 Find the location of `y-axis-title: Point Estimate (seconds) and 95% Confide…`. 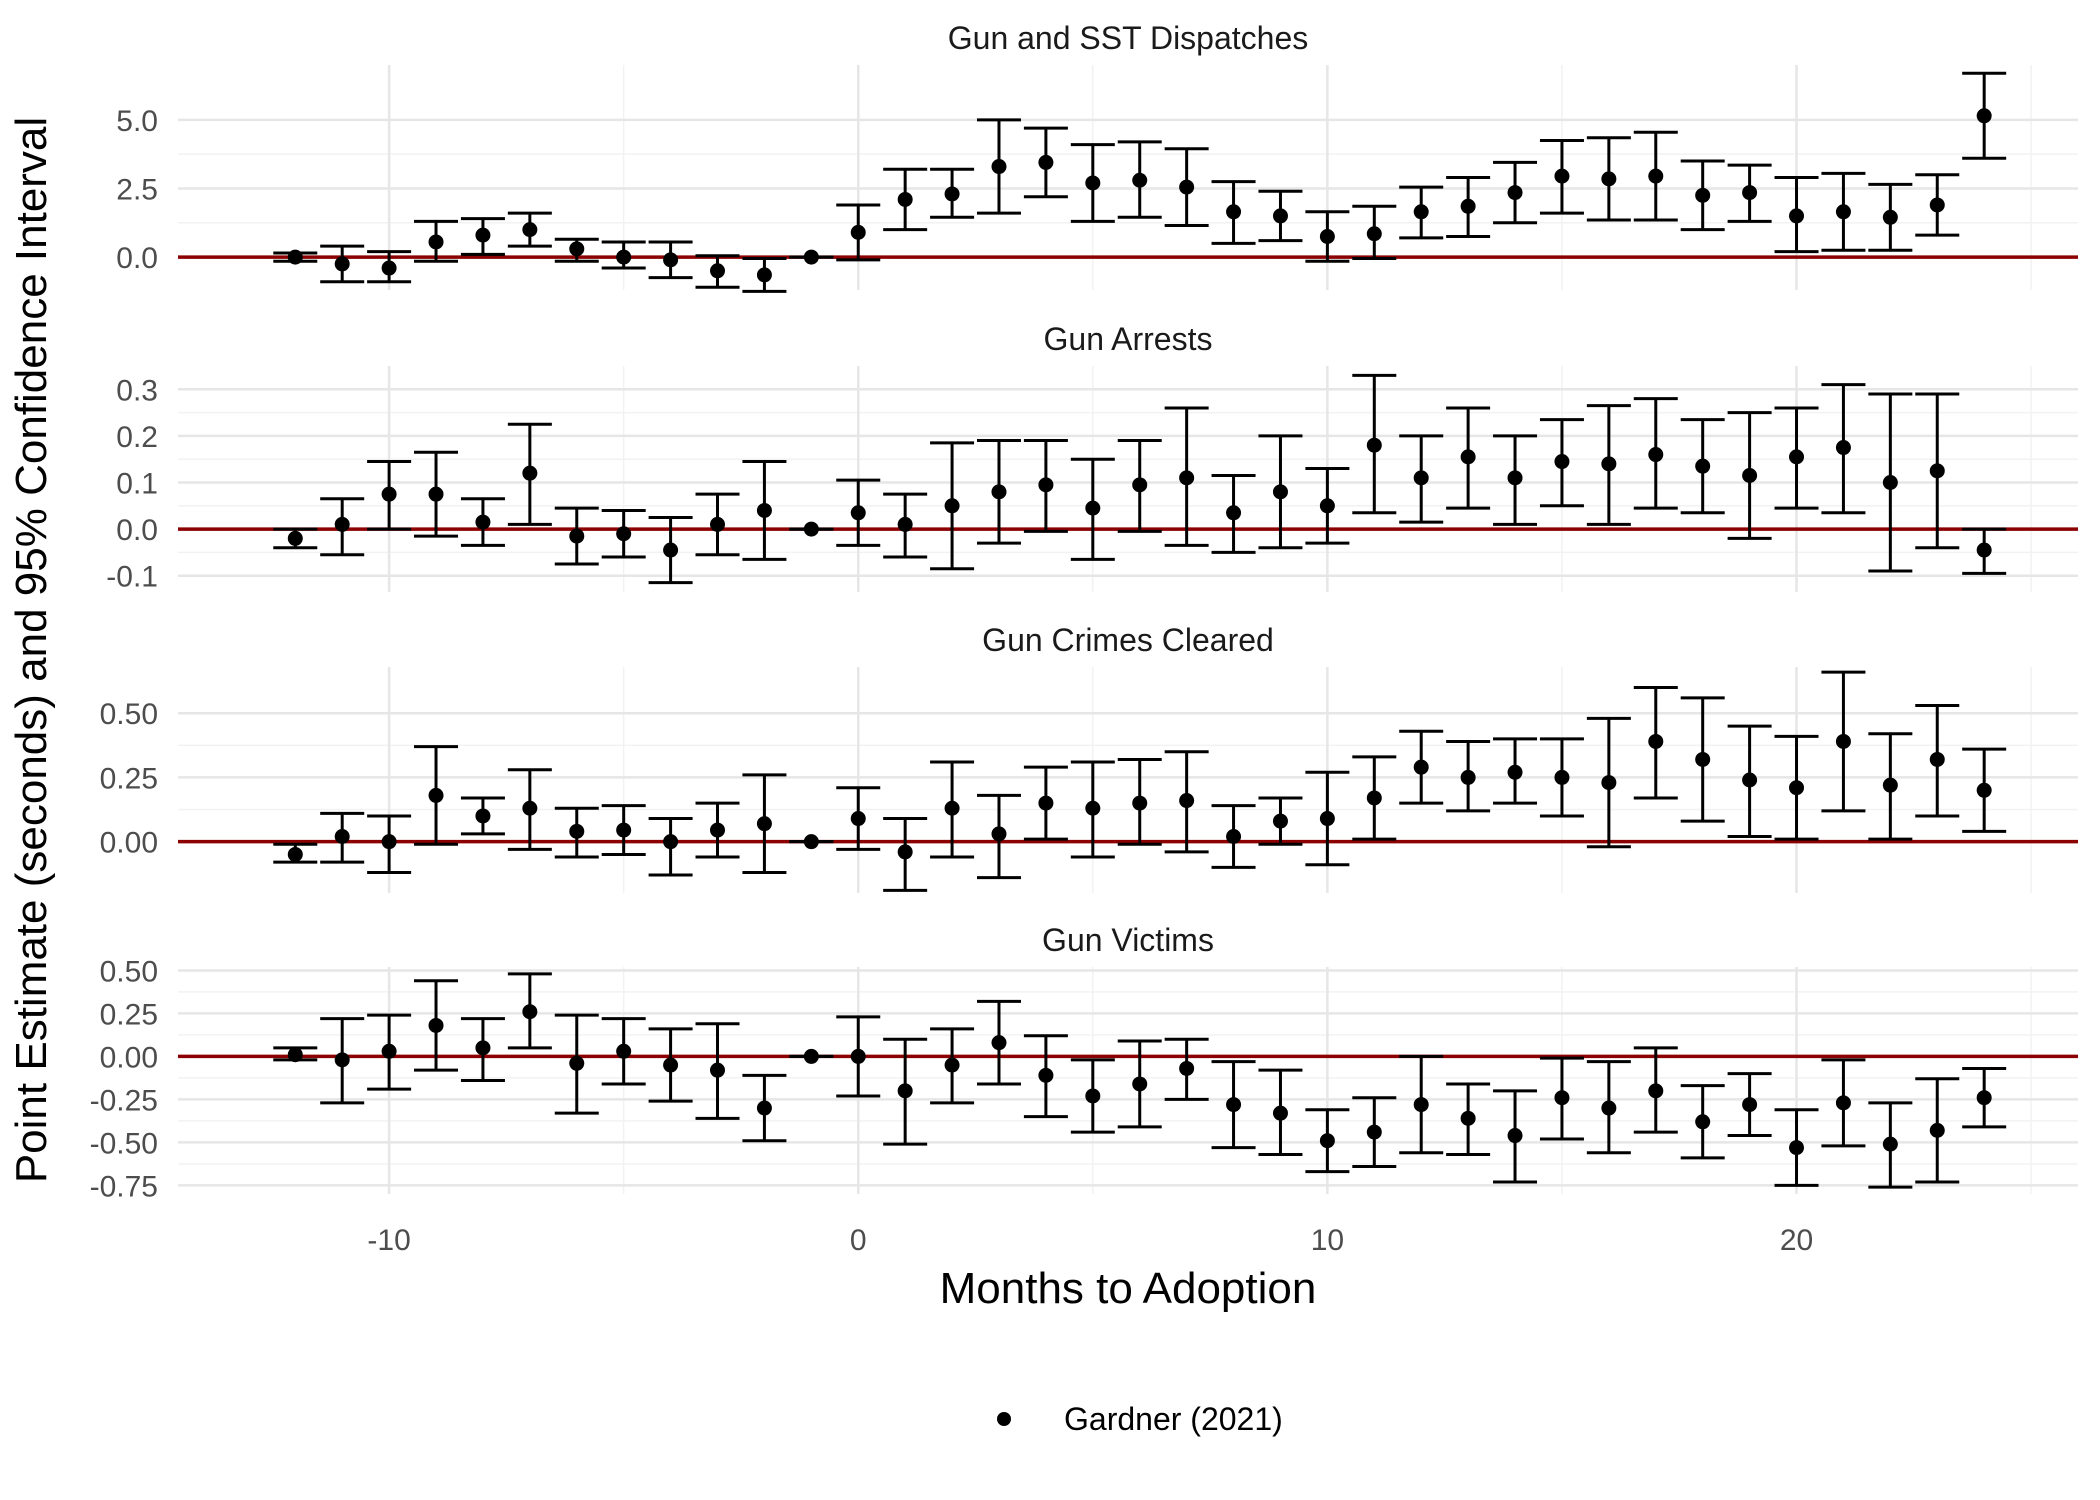

y-axis-title: Point Estimate (seconds) and 95% Confide… is located at coordinates (31, 650).